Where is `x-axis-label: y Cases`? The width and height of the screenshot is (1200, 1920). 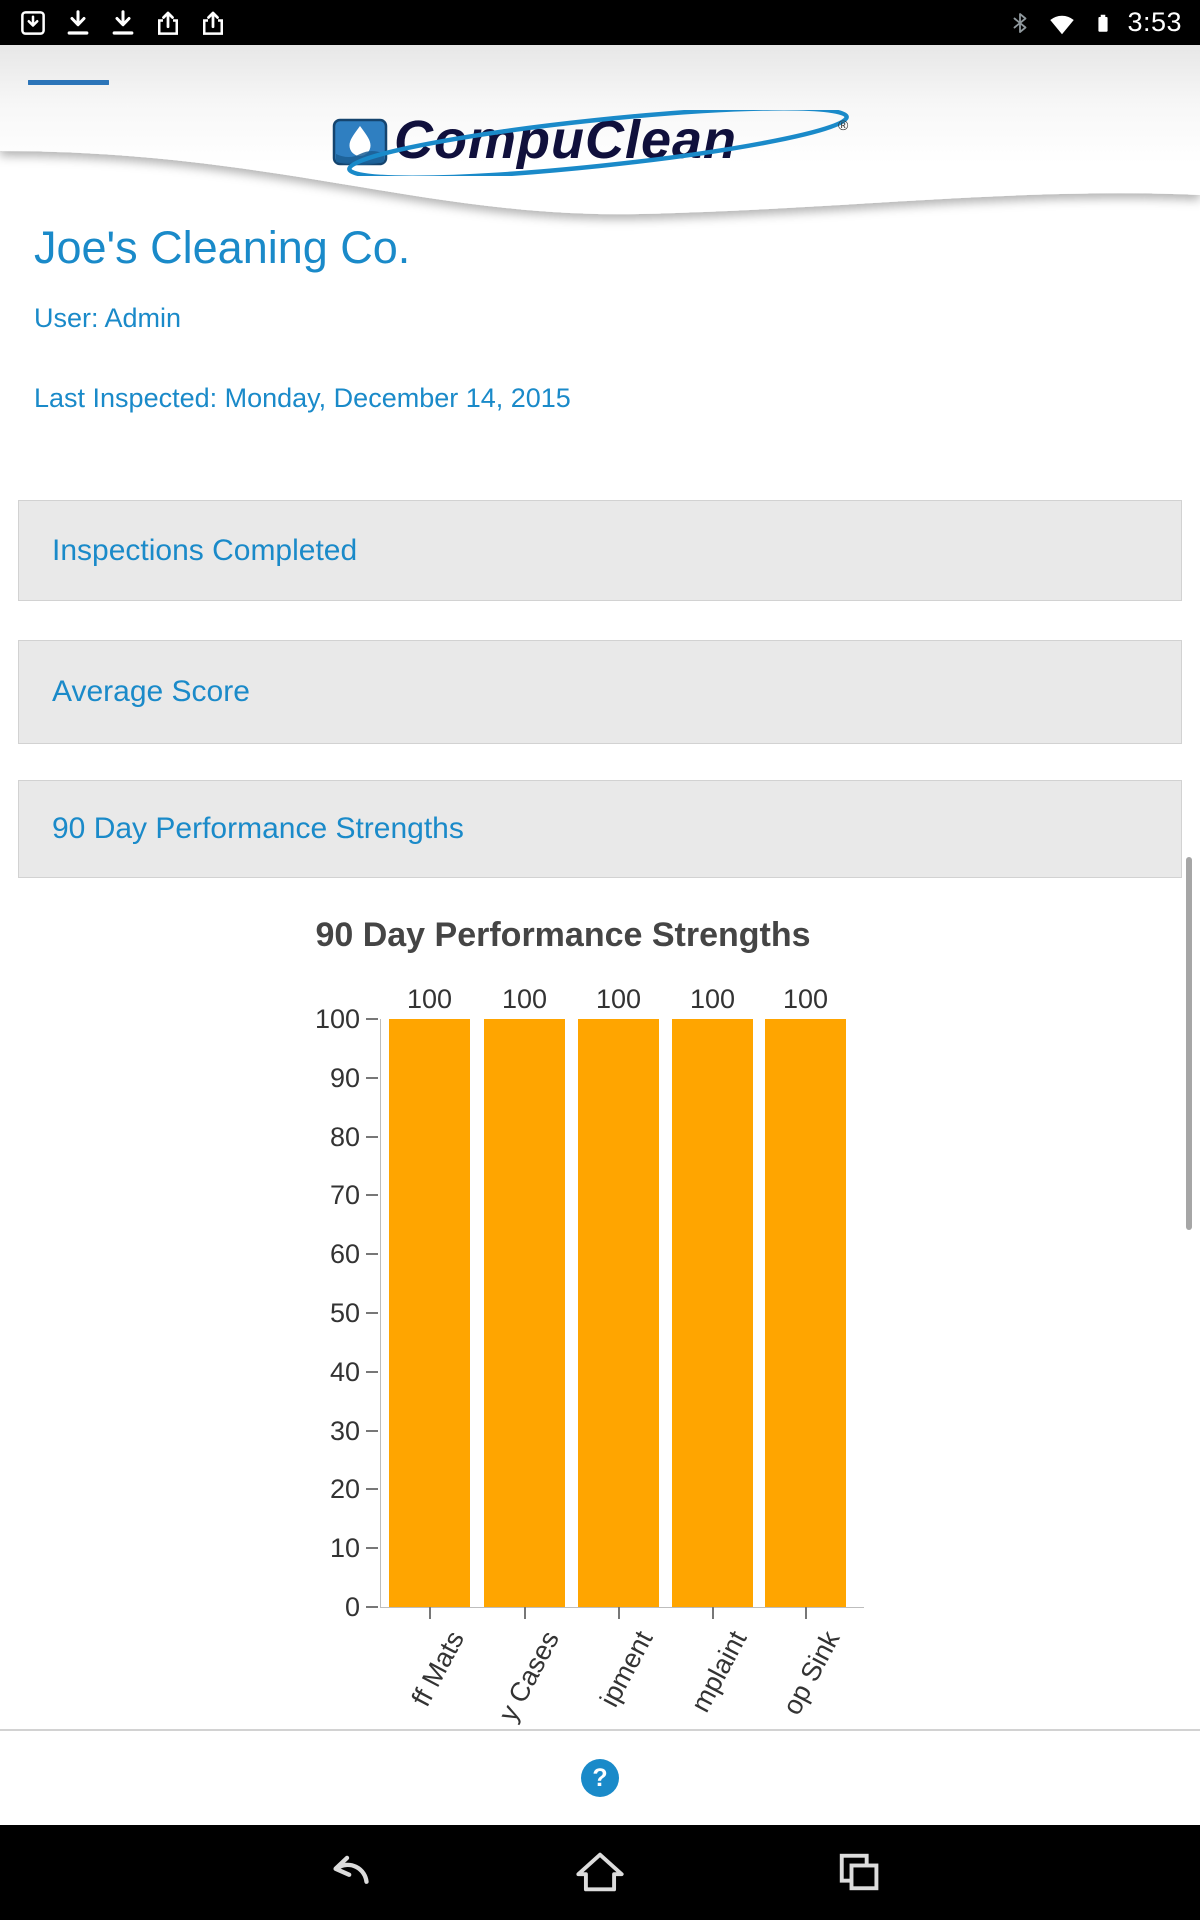 x-axis-label: y Cases is located at coordinates (528, 1676).